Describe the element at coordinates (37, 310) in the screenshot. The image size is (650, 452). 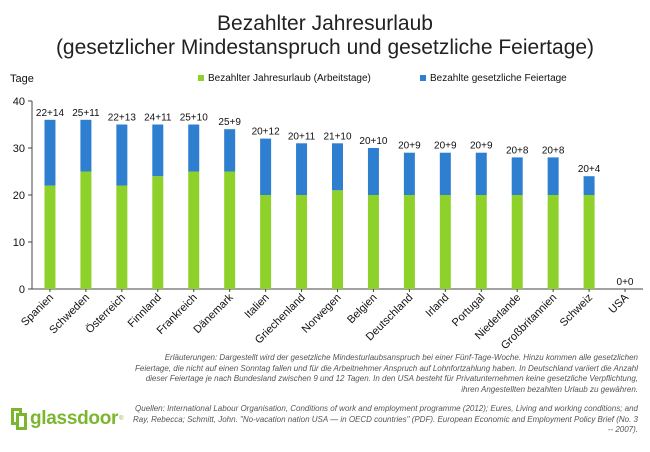
I see `x-tick-label: Spanien` at that location.